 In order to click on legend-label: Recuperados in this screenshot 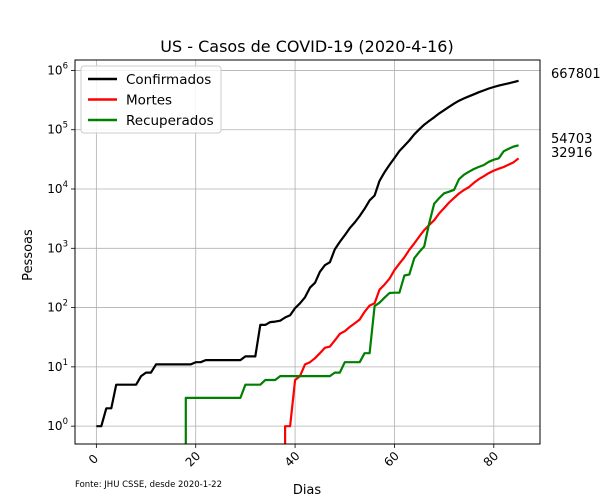, I will do `click(170, 121)`.